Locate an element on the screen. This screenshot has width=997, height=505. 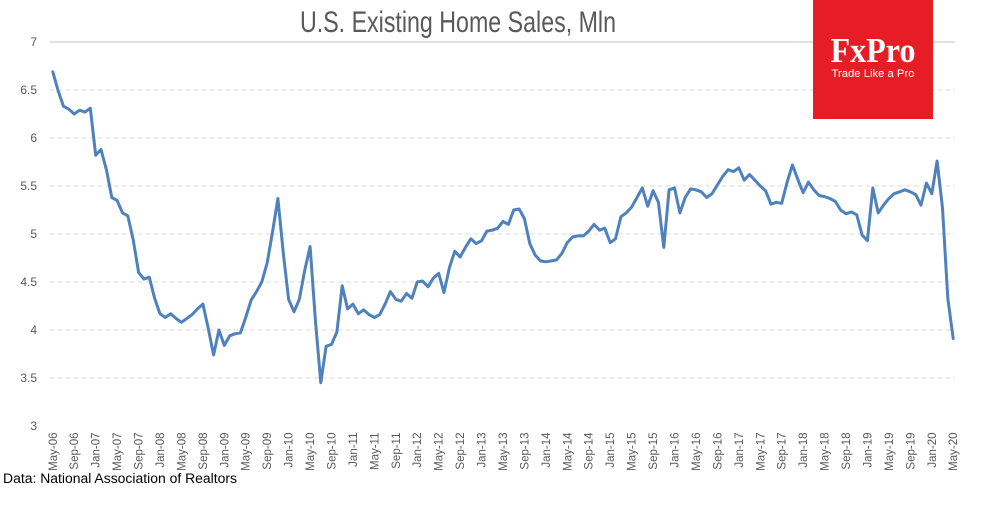
svg-text: FxPro is located at coordinates (873, 50).